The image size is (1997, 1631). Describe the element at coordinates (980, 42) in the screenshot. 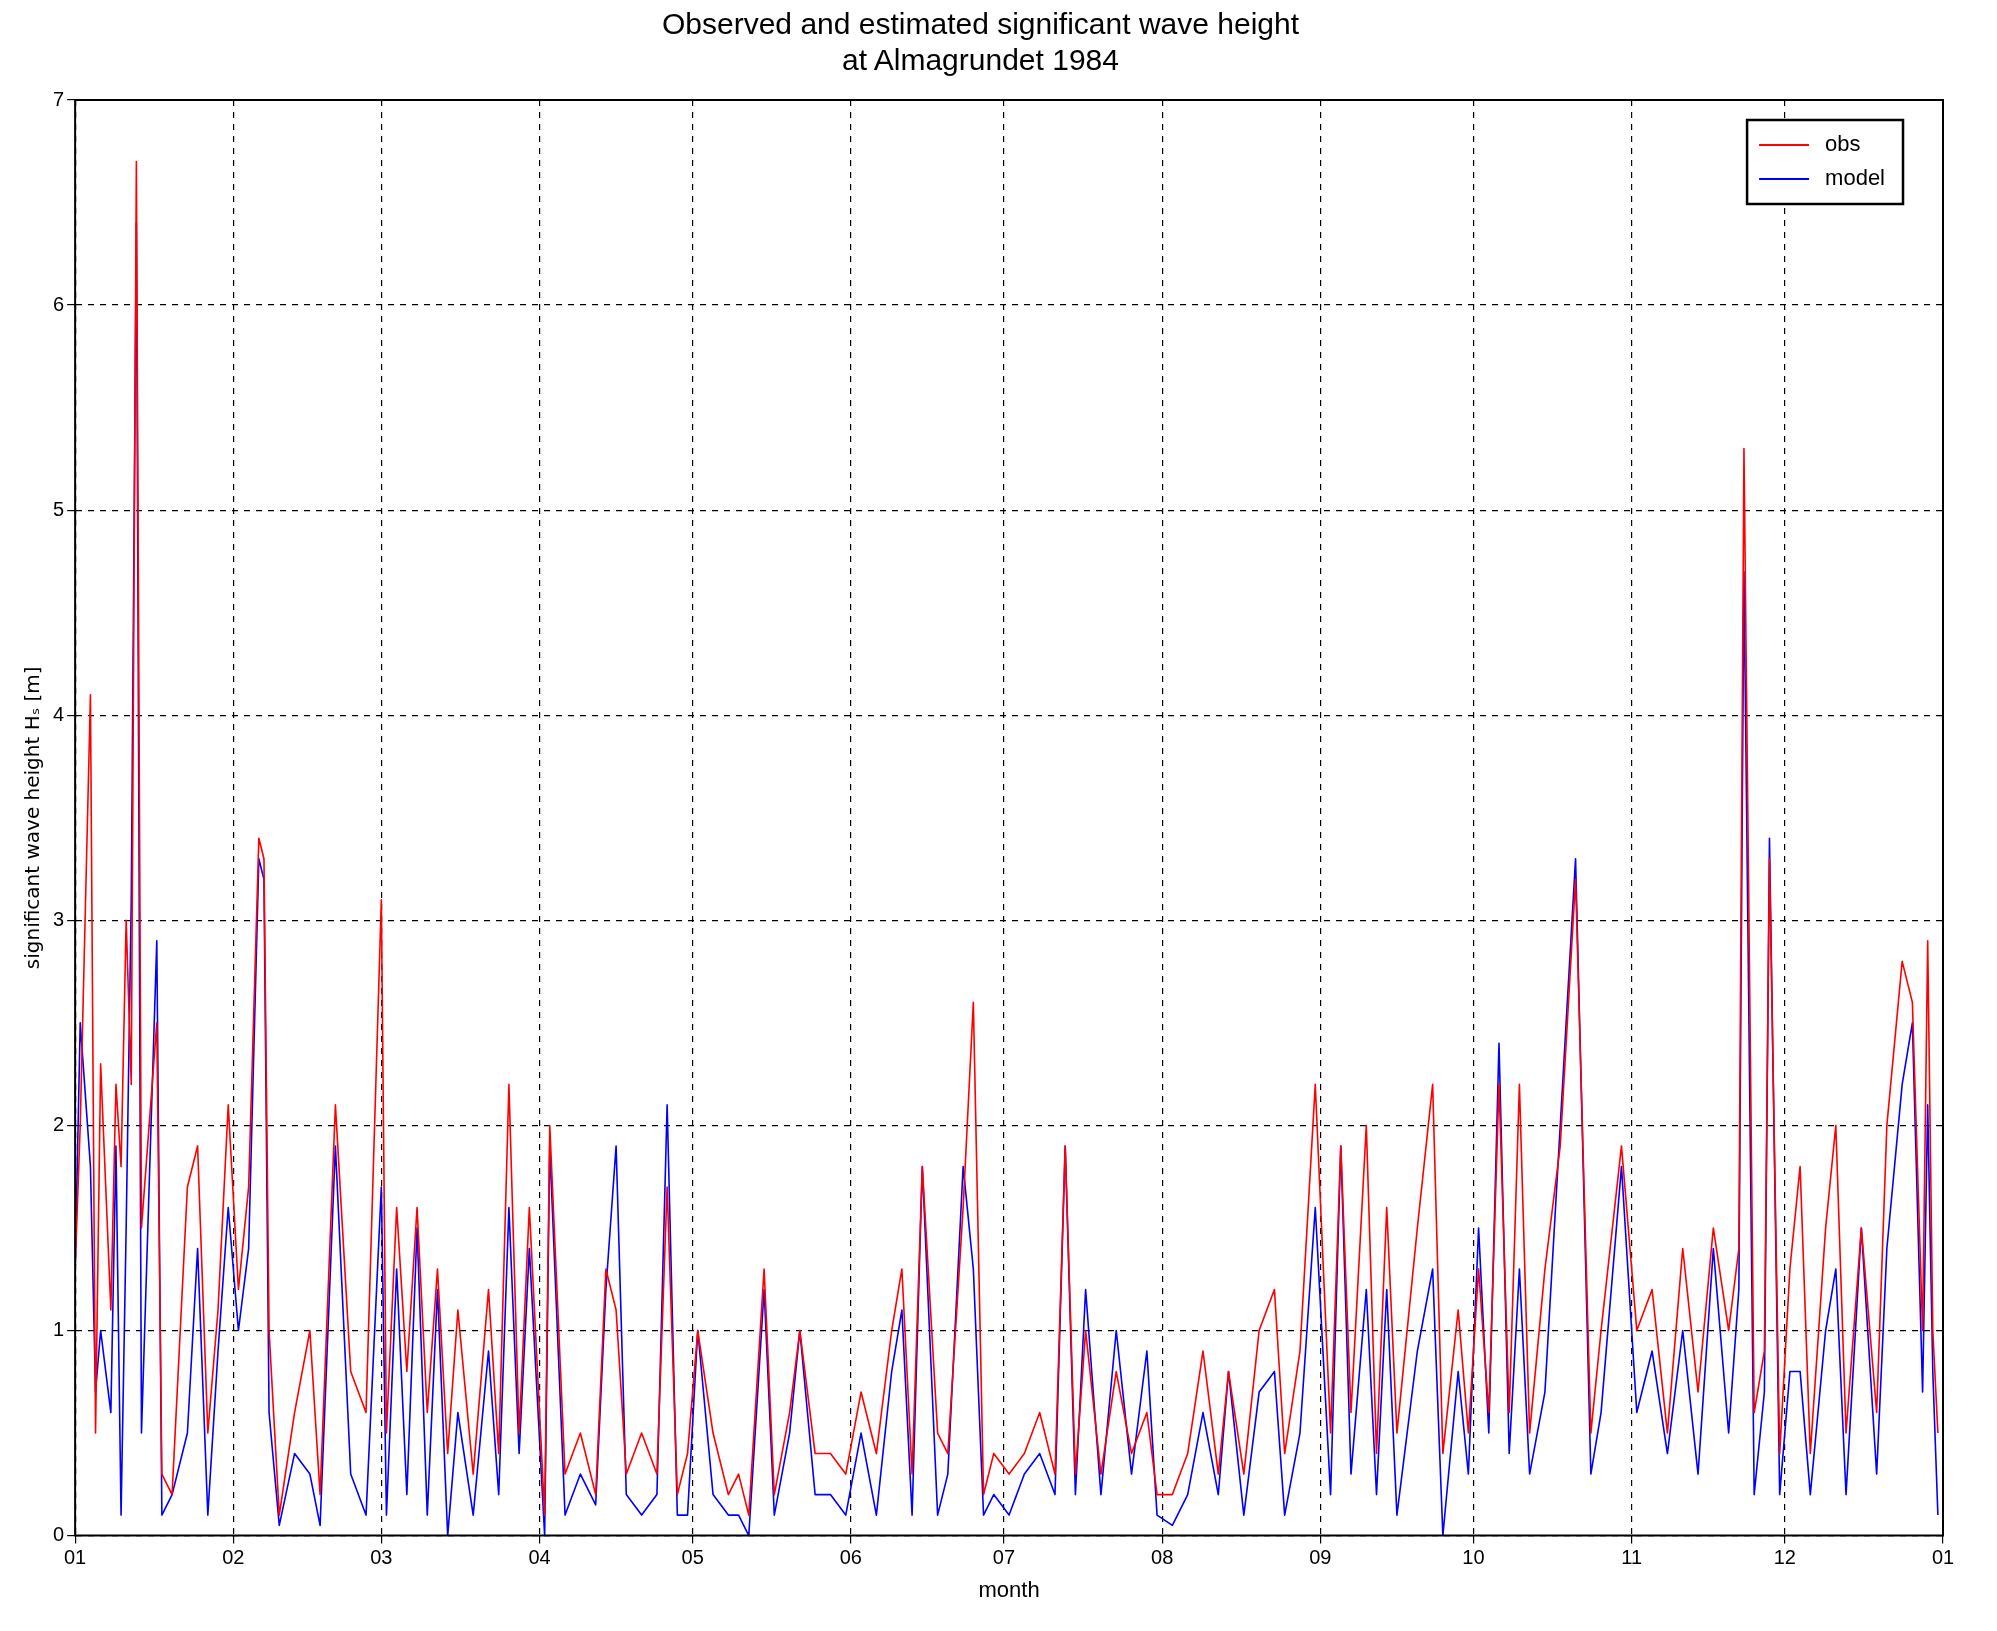

I see `chart-title: Observed and estimated significant wave height at Almagrundet 1984` at that location.